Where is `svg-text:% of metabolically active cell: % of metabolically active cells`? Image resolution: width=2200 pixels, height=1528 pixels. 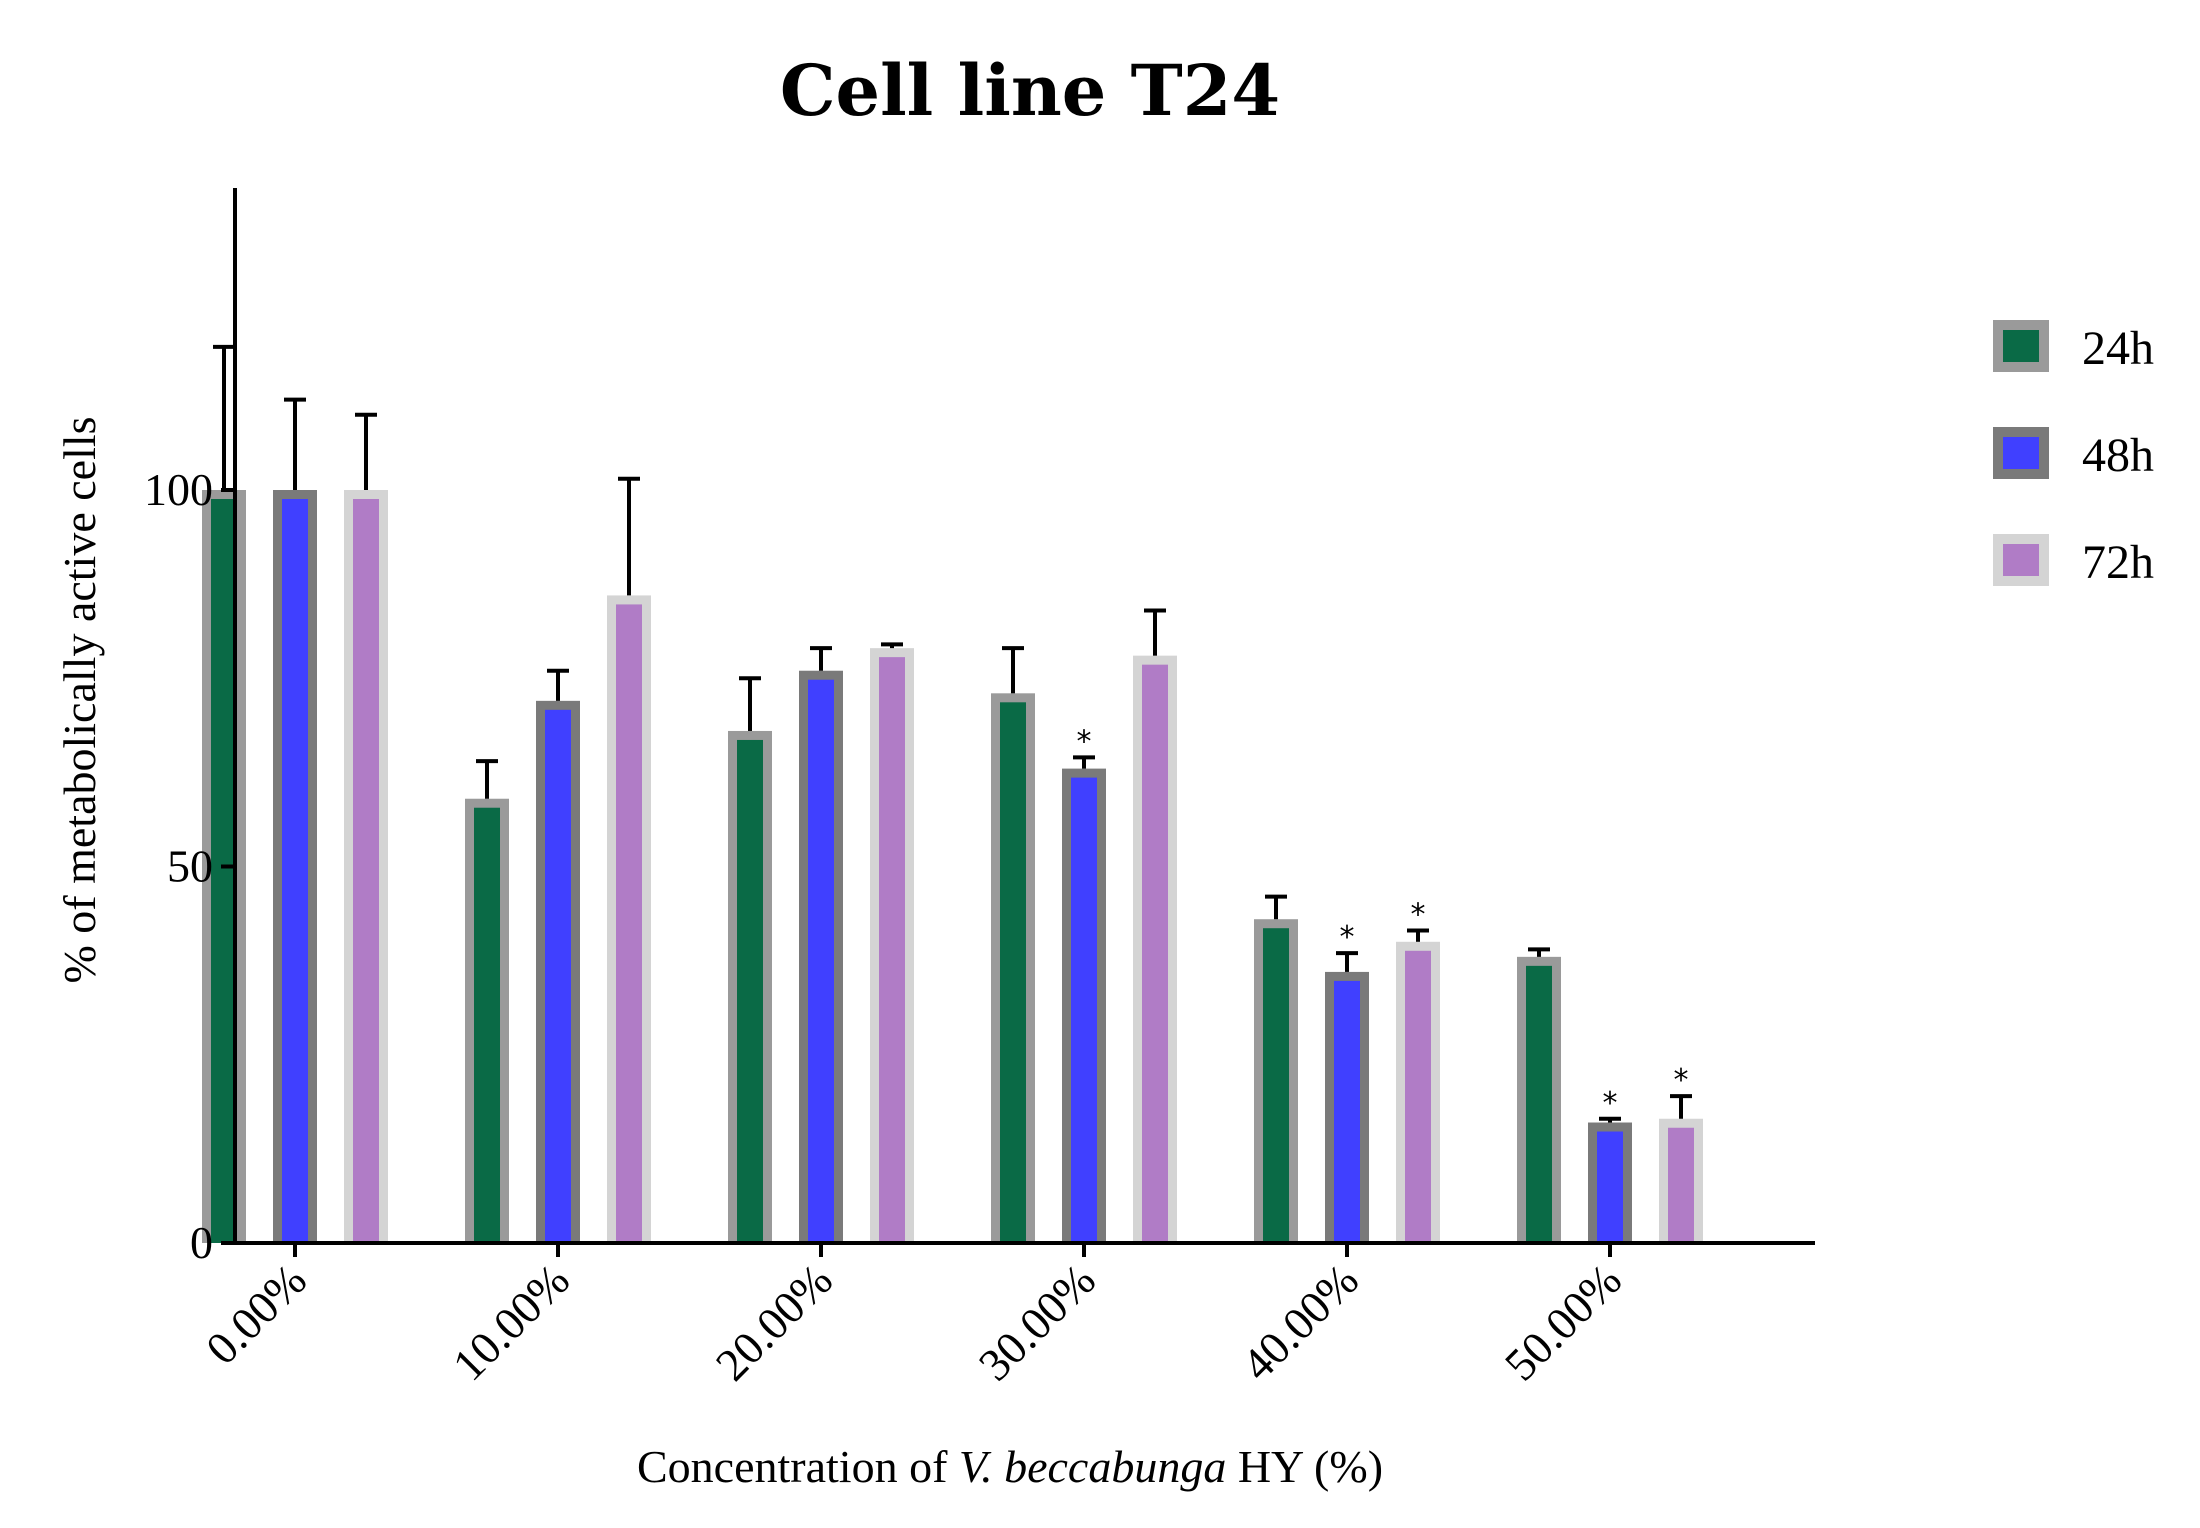
svg-text:% of metabolically active cell: % of metabolically active cells is located at coordinates (79, 699).